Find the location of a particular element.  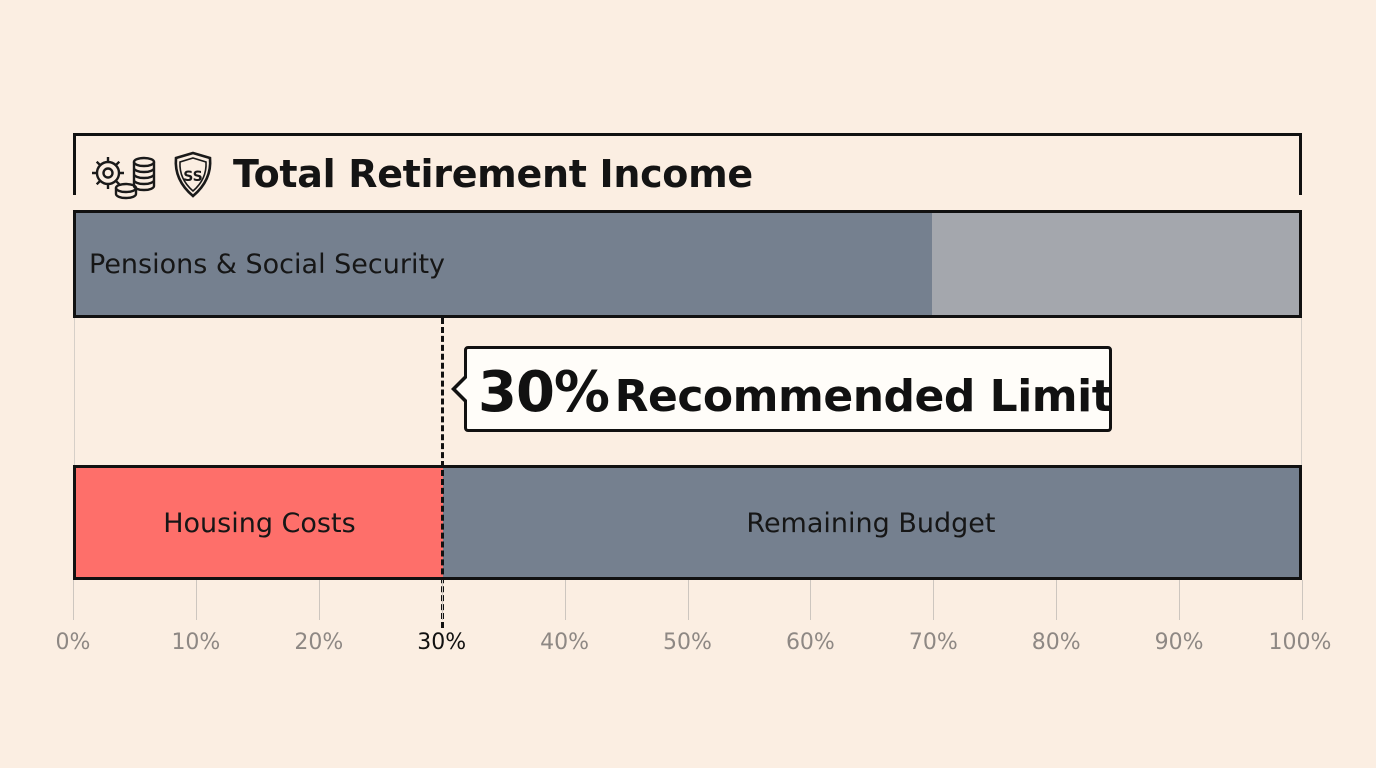

threshold-label: 30% Recommended Limit is located at coordinates (795, 392).